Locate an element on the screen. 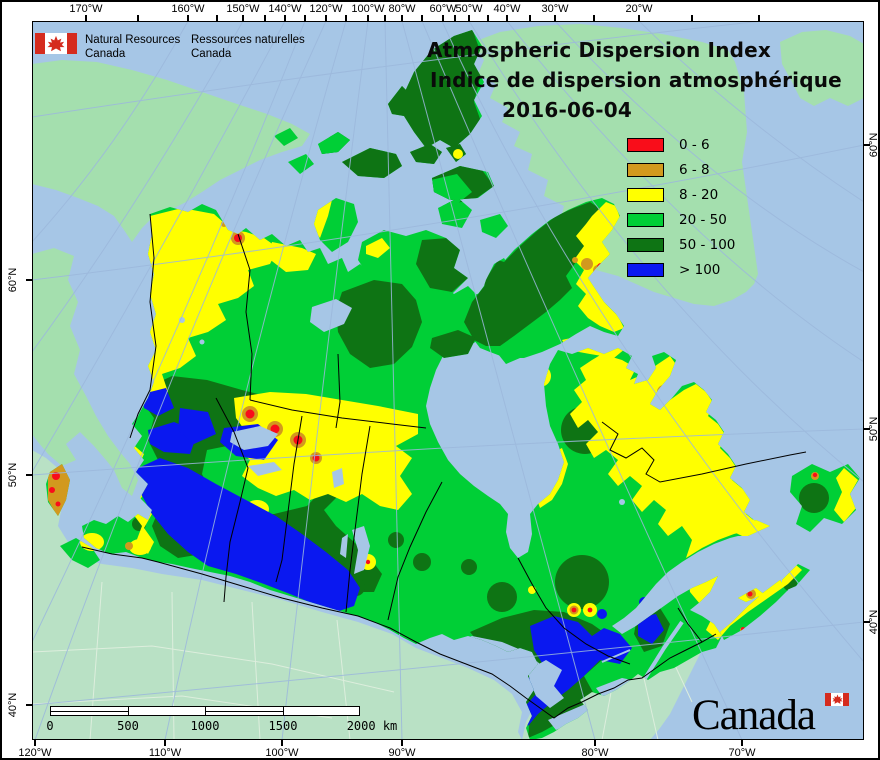 This screenshot has height=760, width=880. nrcan-fr-line1: Ressources naturelles is located at coordinates (248, 40).